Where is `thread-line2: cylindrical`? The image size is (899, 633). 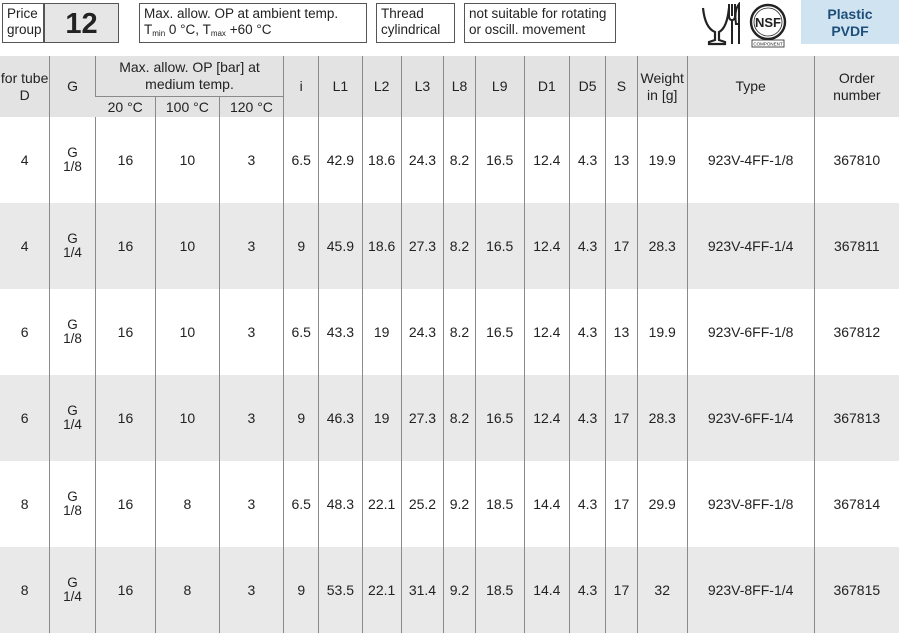 thread-line2: cylindrical is located at coordinates (411, 29).